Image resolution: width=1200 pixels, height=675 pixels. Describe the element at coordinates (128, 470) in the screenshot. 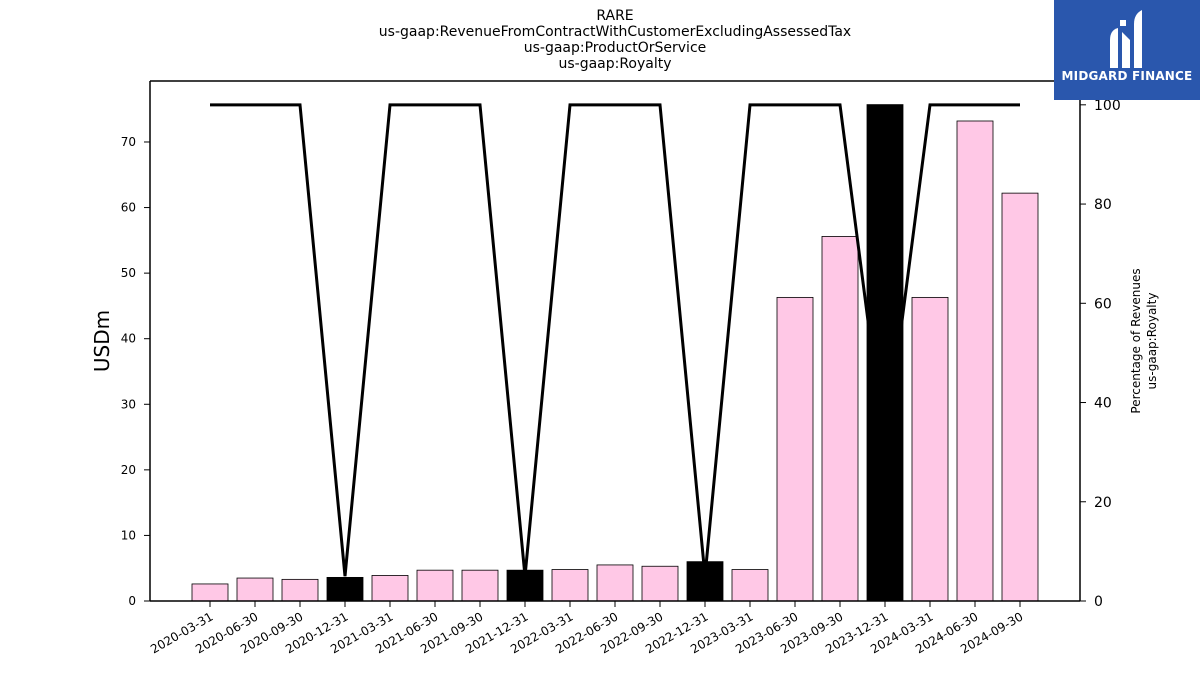

I see `y-tick-label: 20` at that location.